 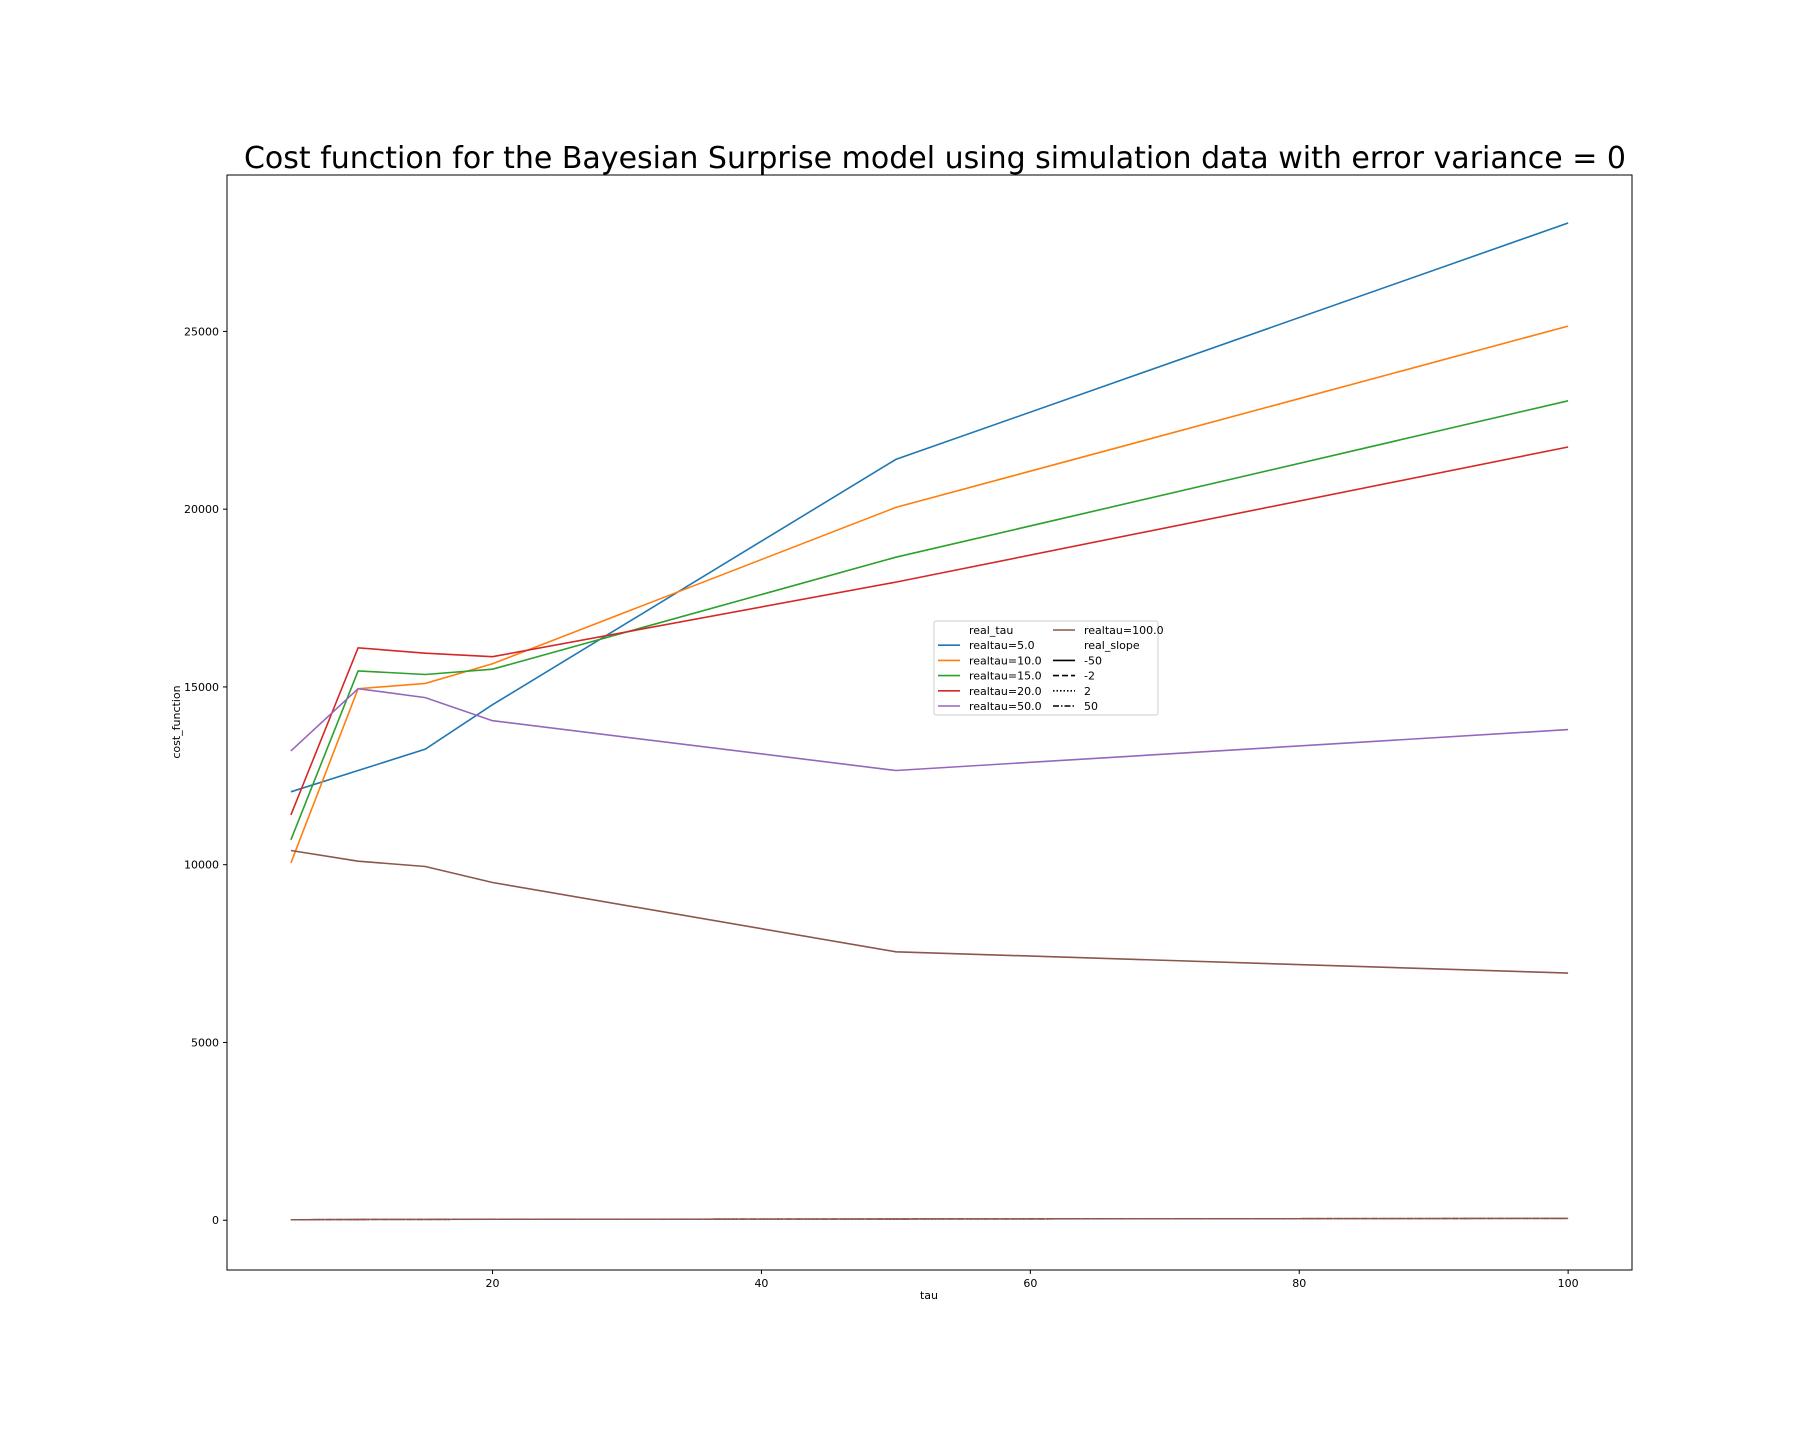 I want to click on legend-label-b4: 2, so click(x=1087, y=691).